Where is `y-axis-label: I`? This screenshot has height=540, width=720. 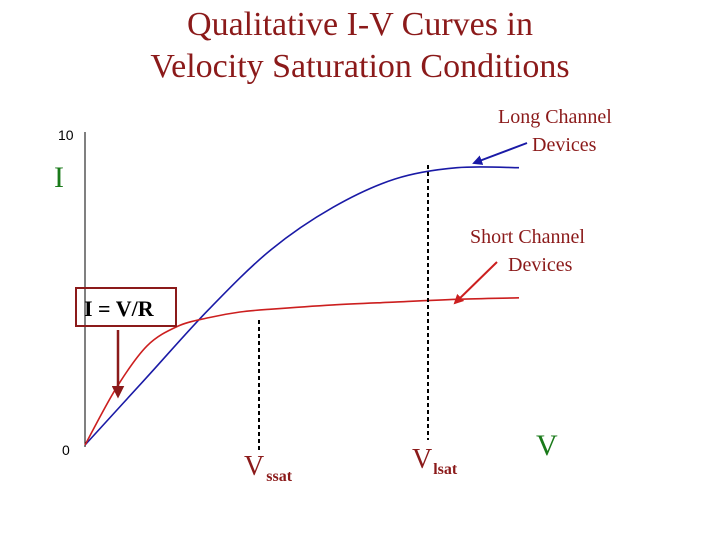 y-axis-label: I is located at coordinates (59, 177).